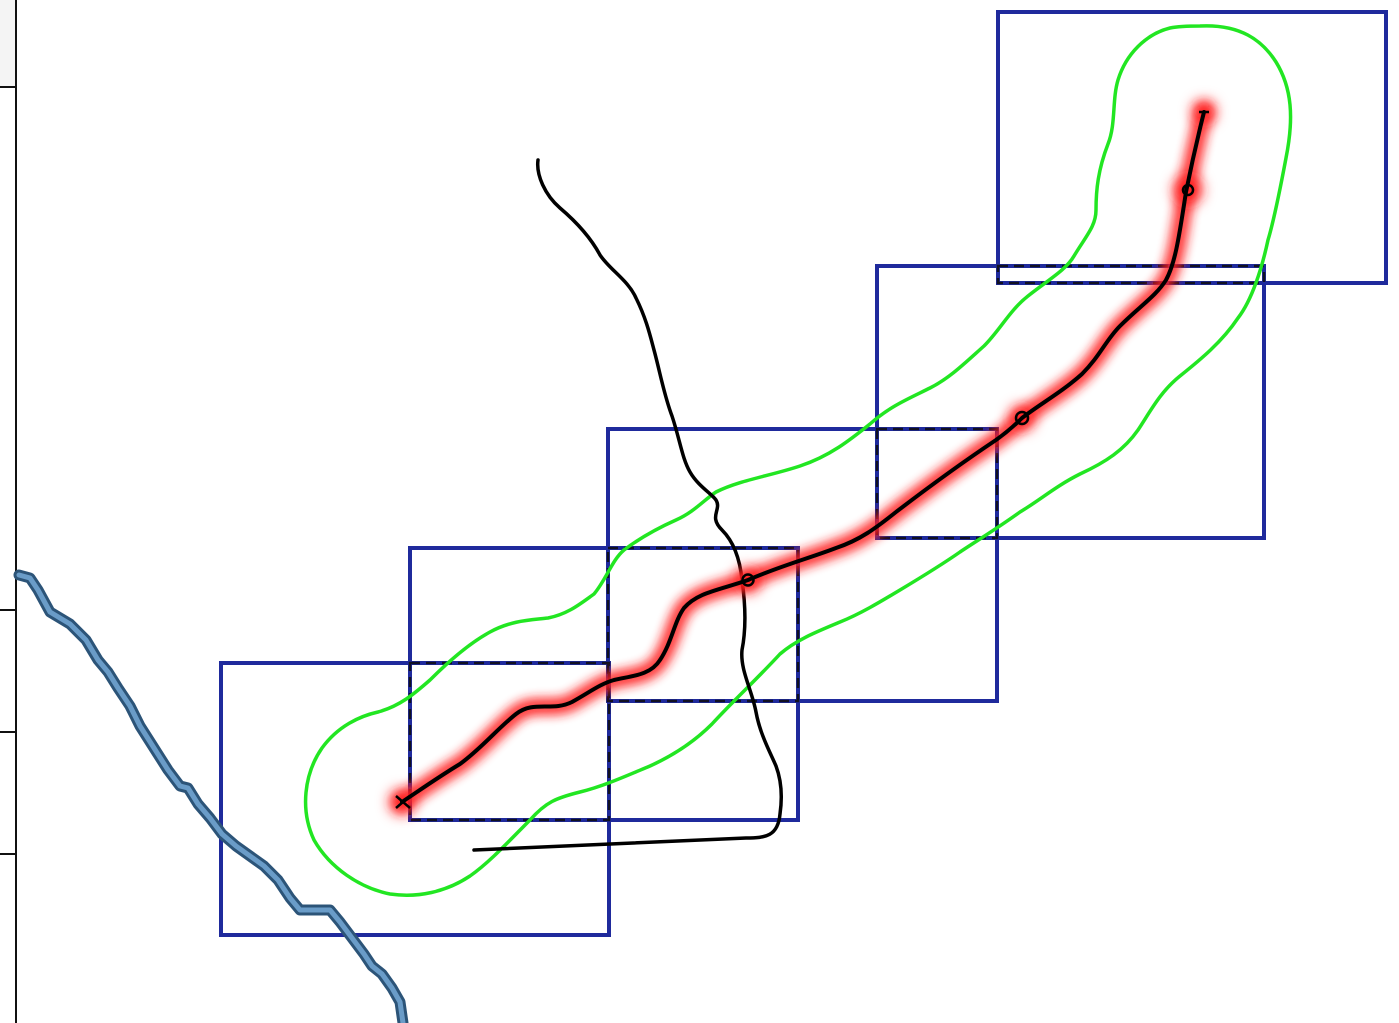 The width and height of the screenshot is (1399, 1023). What do you see at coordinates (8, 511) in the screenshot?
I see `left-side-panel` at bounding box center [8, 511].